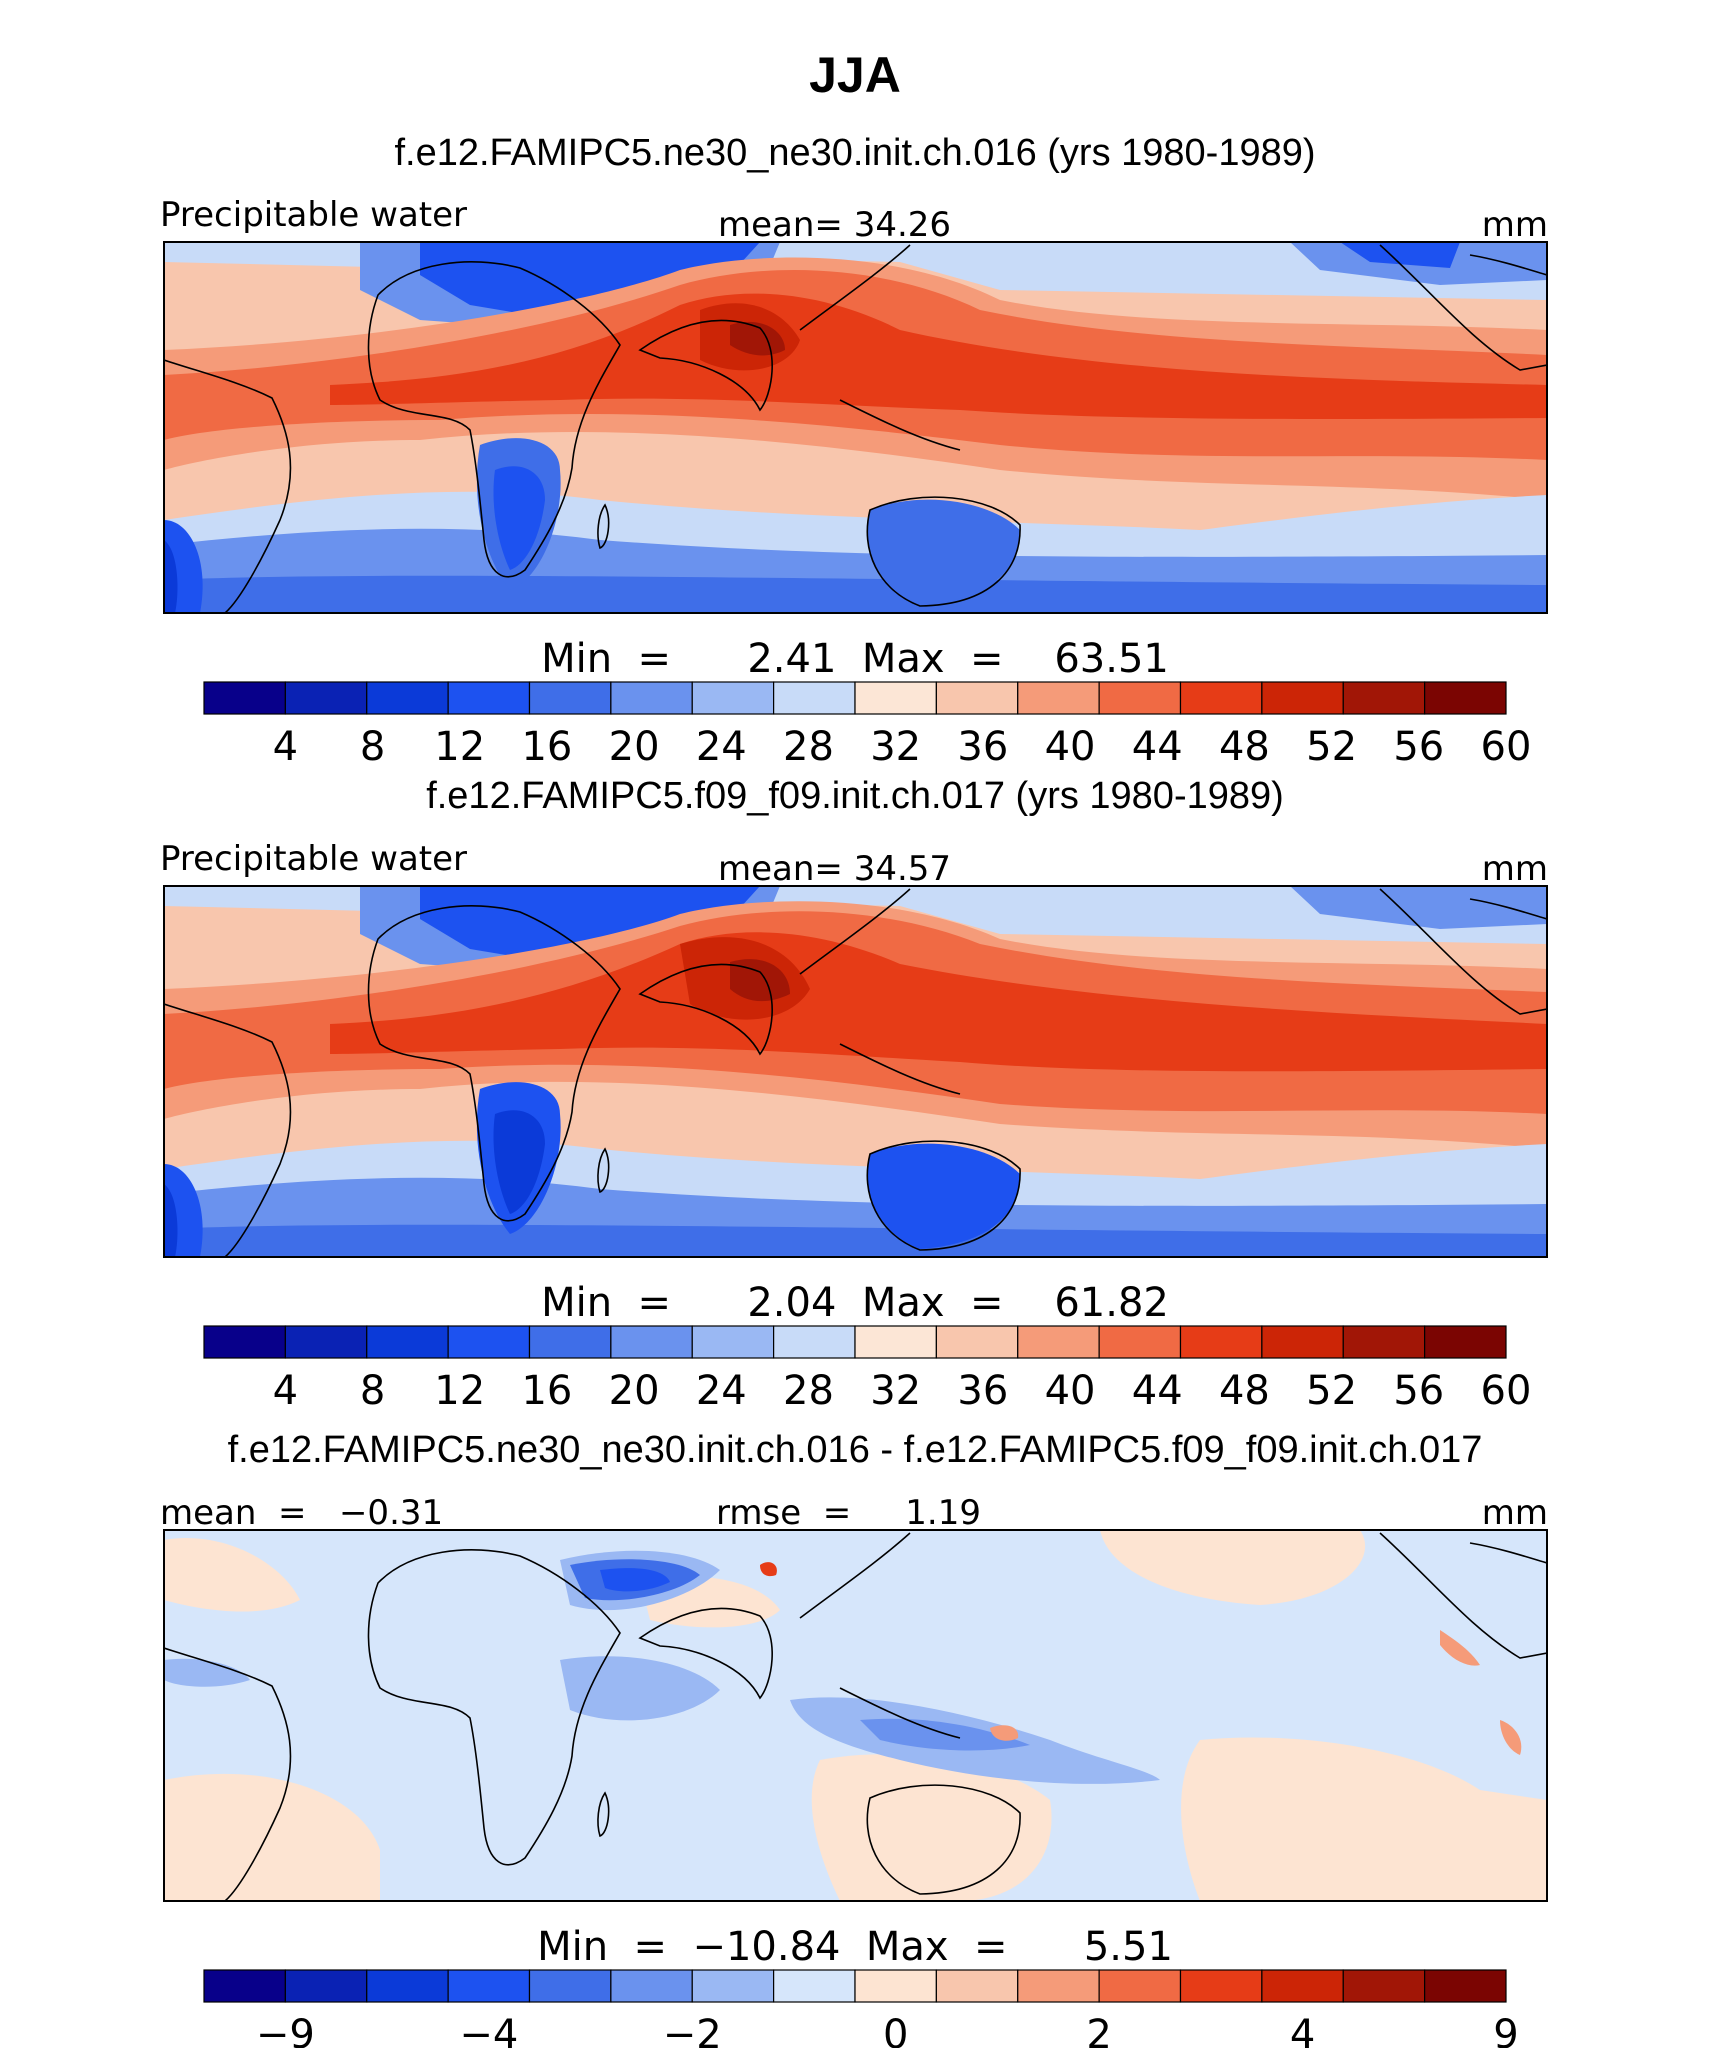 This screenshot has width=1710, height=2048. I want to click on panel-2-min-max: Min = 2.04 Max = 61.82, so click(855, 1303).